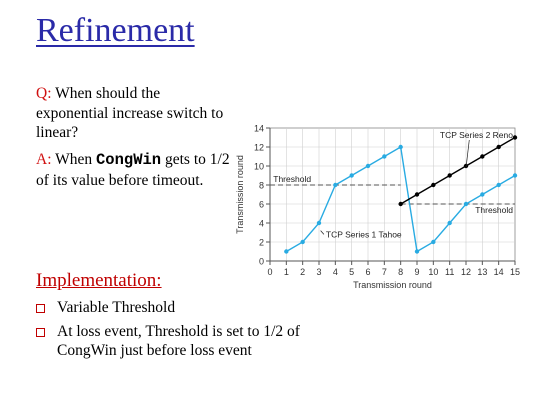 Image resolution: width=559 pixels, height=414 pixels. Describe the element at coordinates (416, 272) in the screenshot. I see `x-tick-label: 9` at that location.